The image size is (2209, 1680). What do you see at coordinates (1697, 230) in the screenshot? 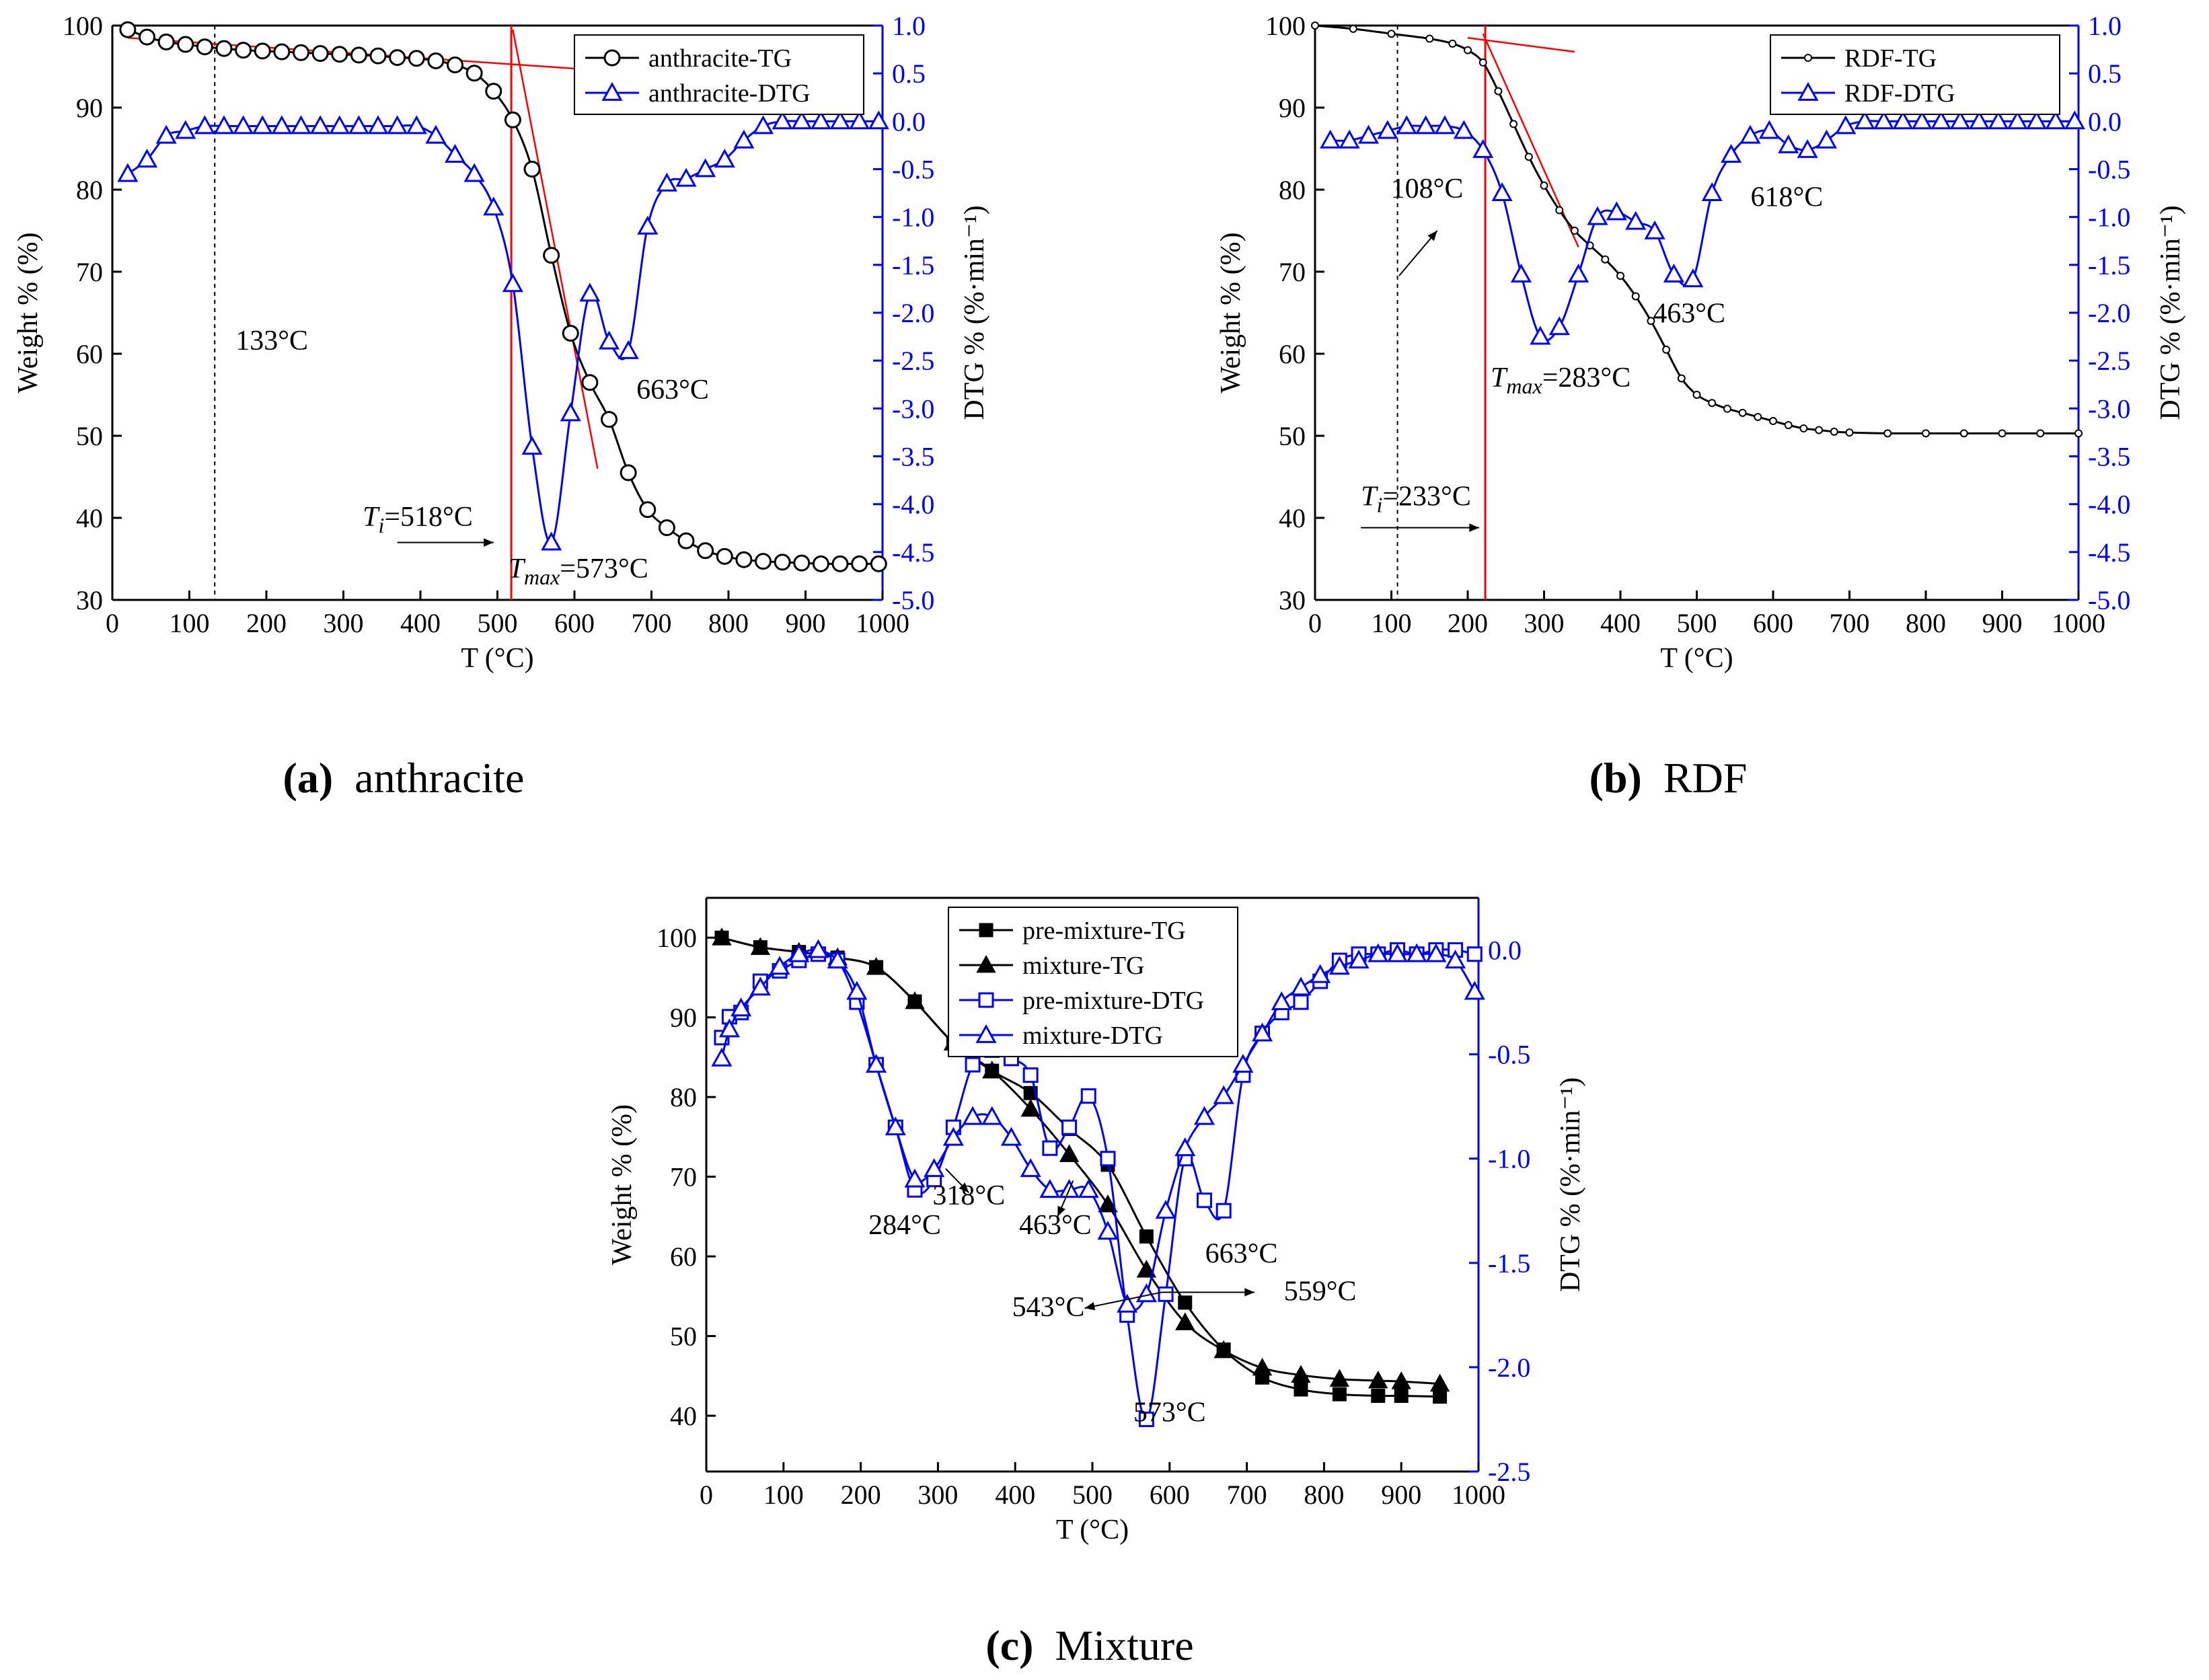
I see `series-RDF-TG` at bounding box center [1697, 230].